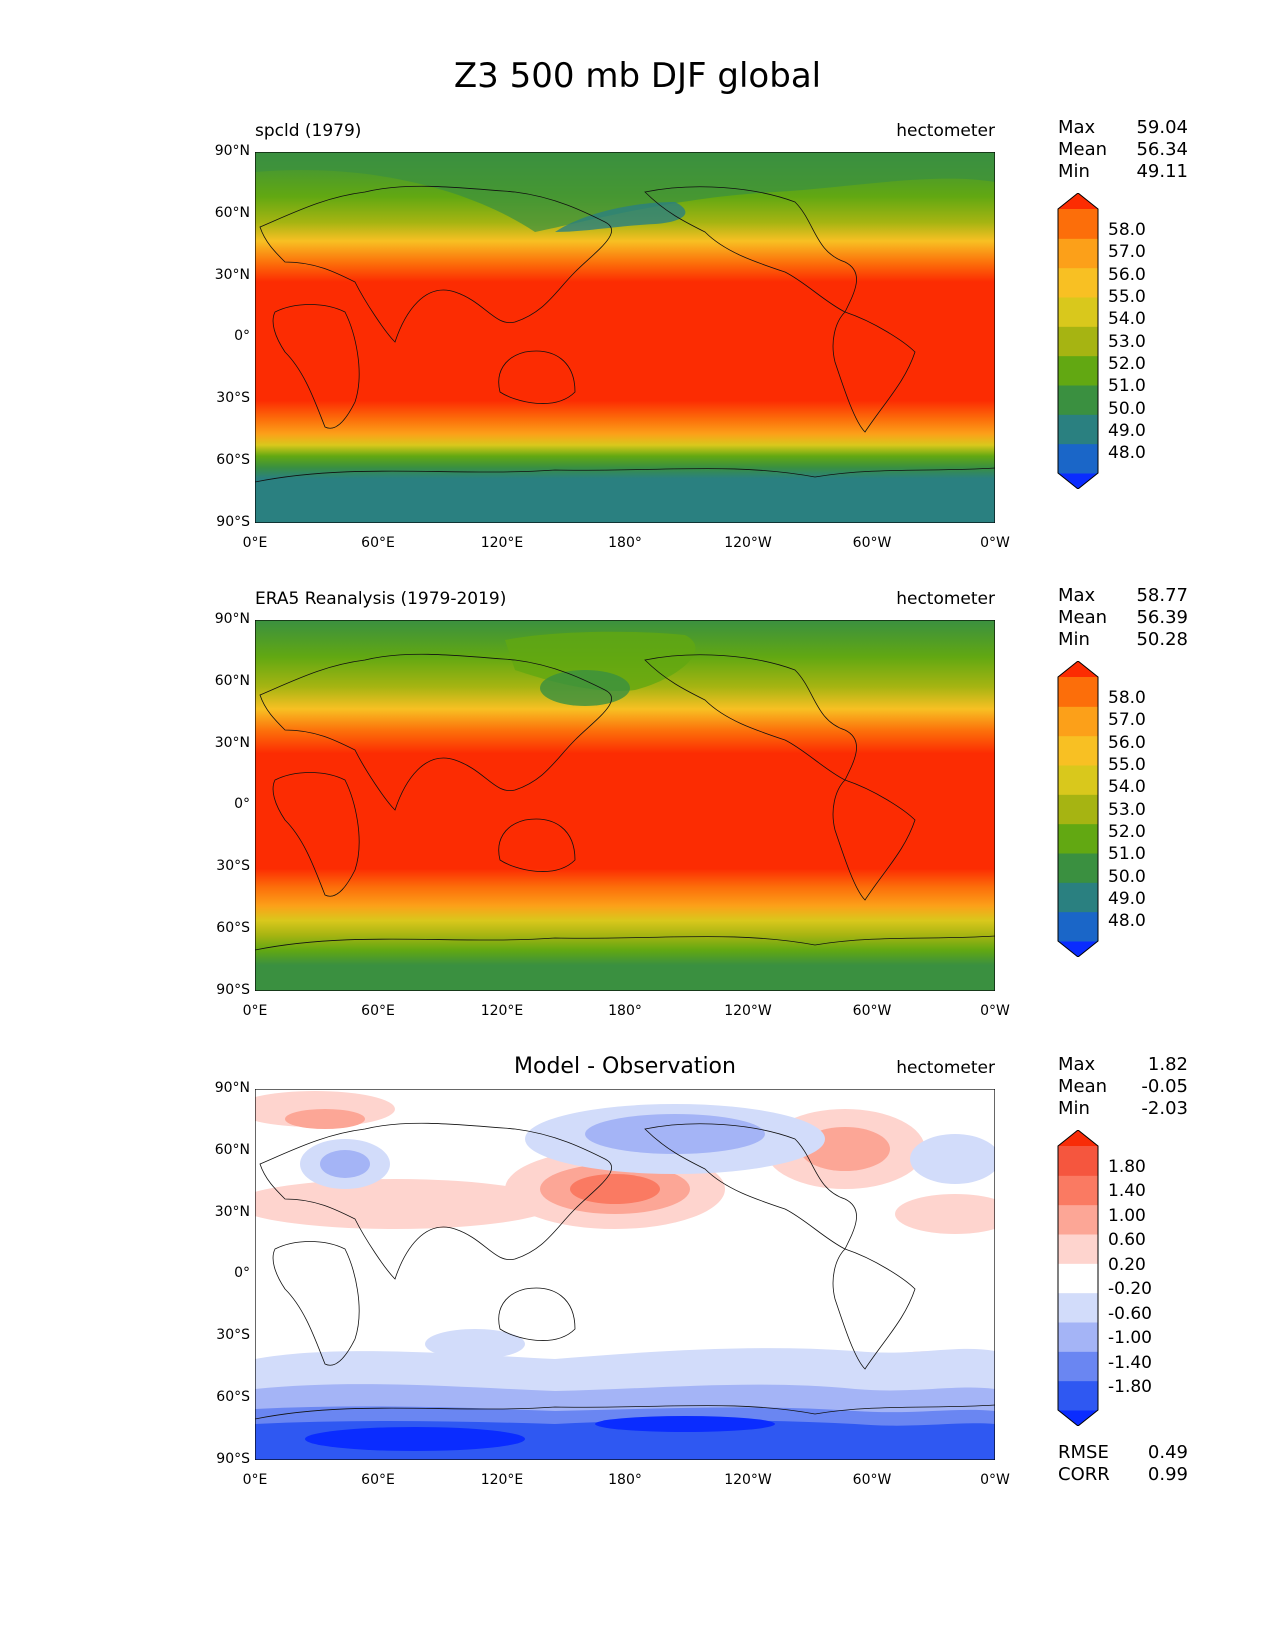  Describe the element at coordinates (1164, 1108) in the screenshot. I see `stat-value: -2.03` at that location.